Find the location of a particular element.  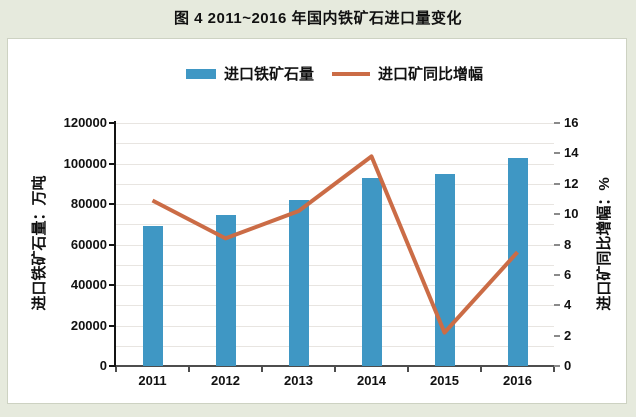

bar-2013 is located at coordinates (298, 282).